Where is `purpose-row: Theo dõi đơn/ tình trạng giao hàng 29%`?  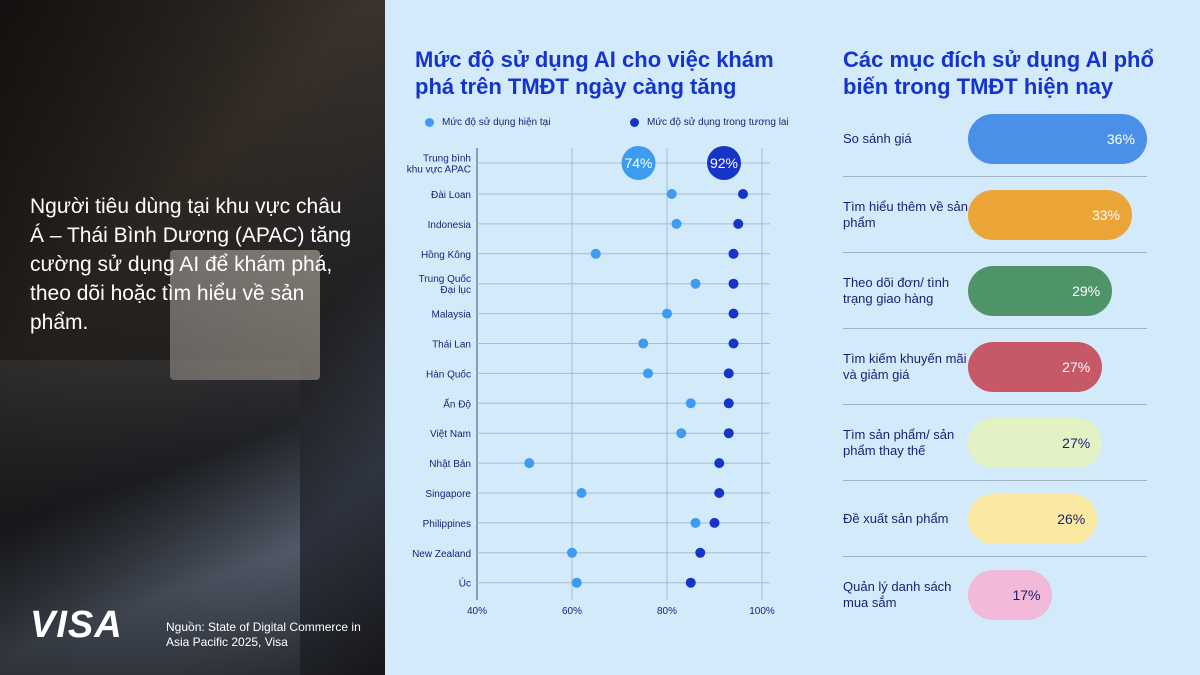
purpose-row: Theo dõi đơn/ tình trạng giao hàng 29% is located at coordinates (995, 291).